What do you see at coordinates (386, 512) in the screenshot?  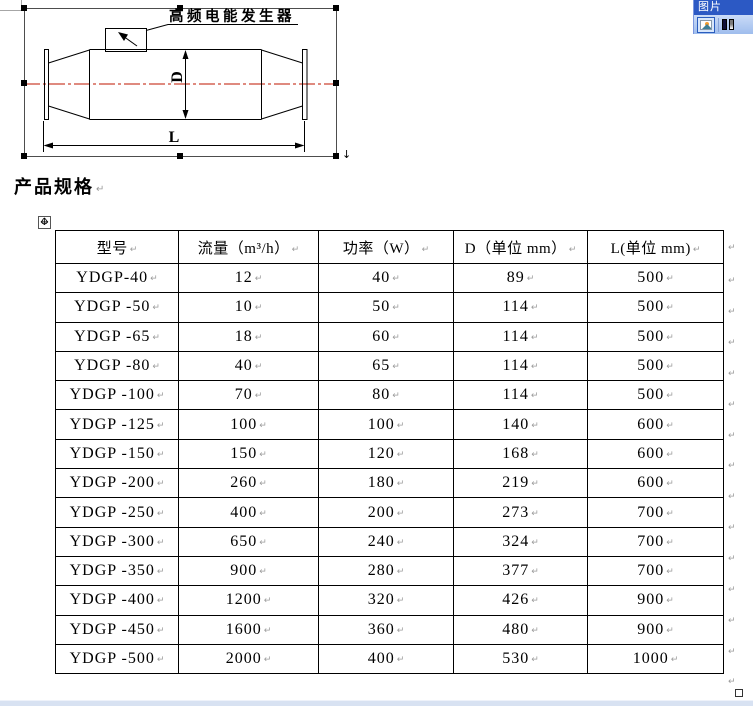 I see `table-cell: 200 ↵` at bounding box center [386, 512].